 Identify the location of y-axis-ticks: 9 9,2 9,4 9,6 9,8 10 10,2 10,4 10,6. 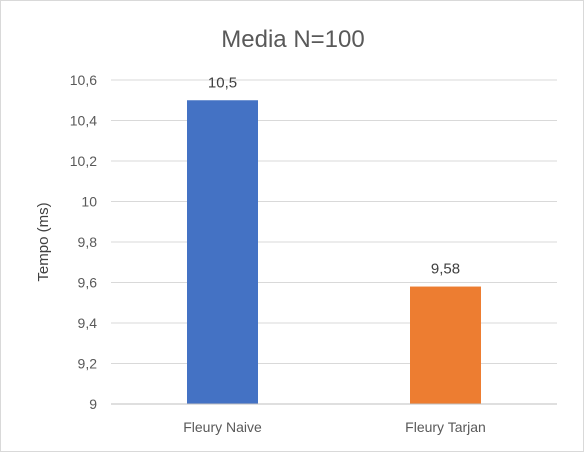
(83, 242).